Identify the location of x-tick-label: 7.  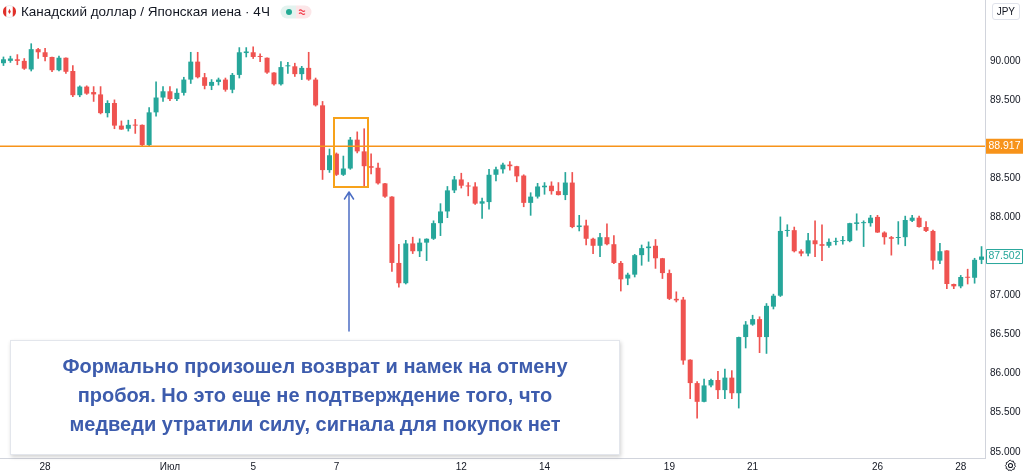
(336, 466).